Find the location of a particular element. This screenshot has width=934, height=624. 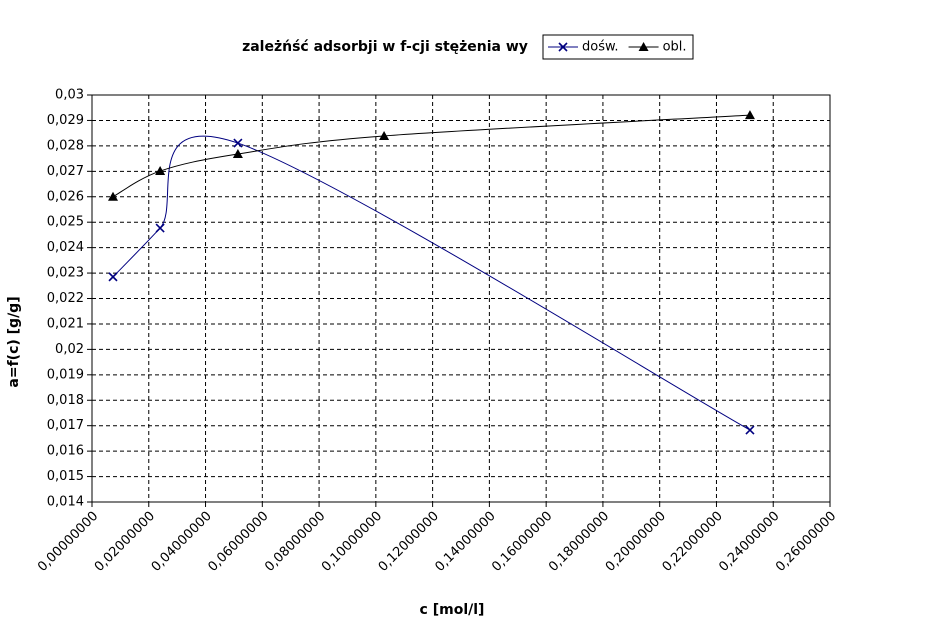

y-tick-label: 0,027 is located at coordinates (65, 171).